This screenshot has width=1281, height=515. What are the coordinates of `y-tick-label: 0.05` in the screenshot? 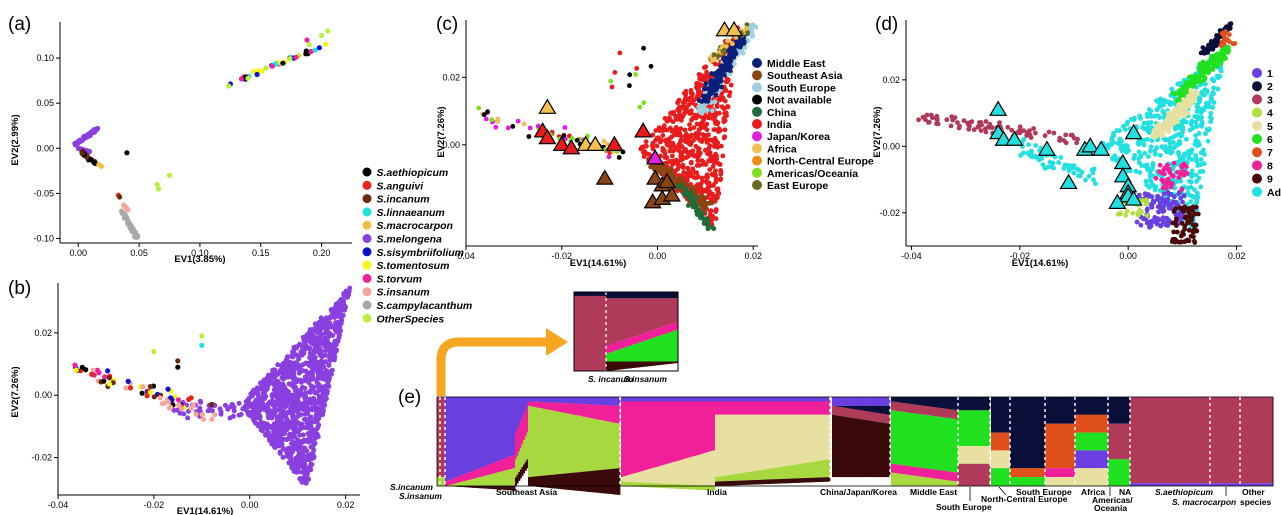 It's located at (45, 103).